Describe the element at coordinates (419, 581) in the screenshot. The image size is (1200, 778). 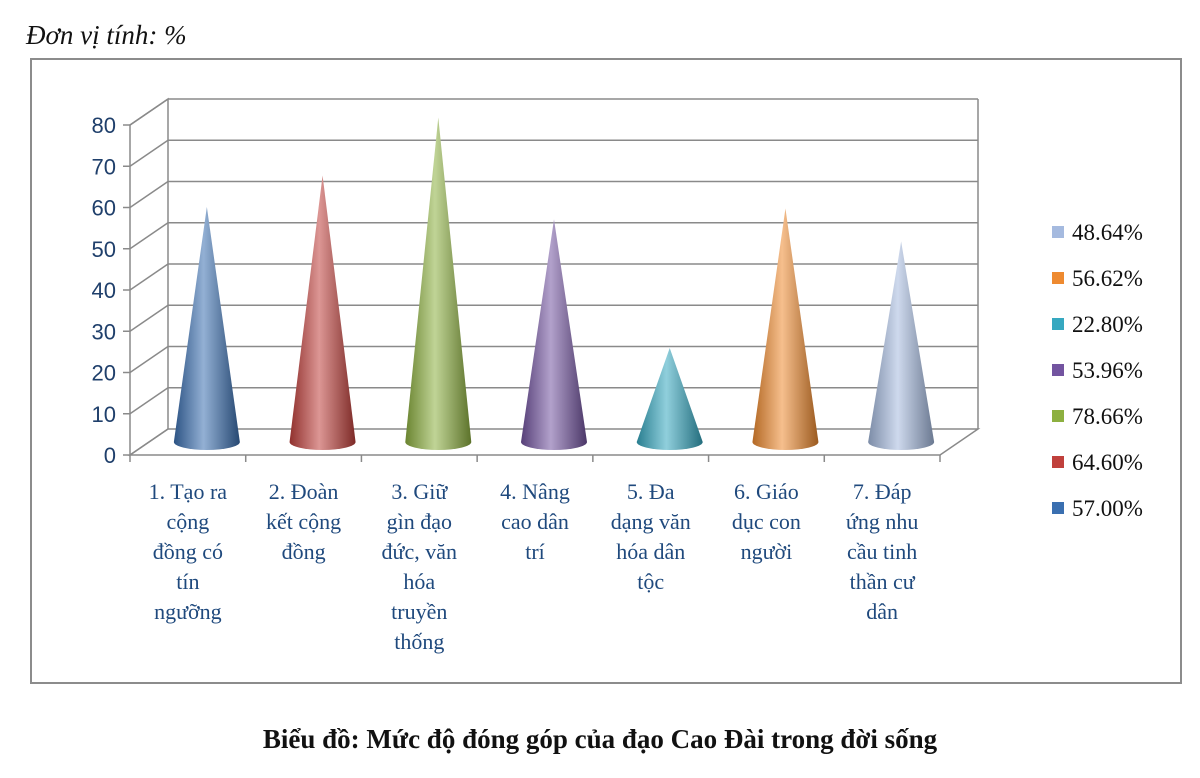
I see `category-label: hóa` at that location.